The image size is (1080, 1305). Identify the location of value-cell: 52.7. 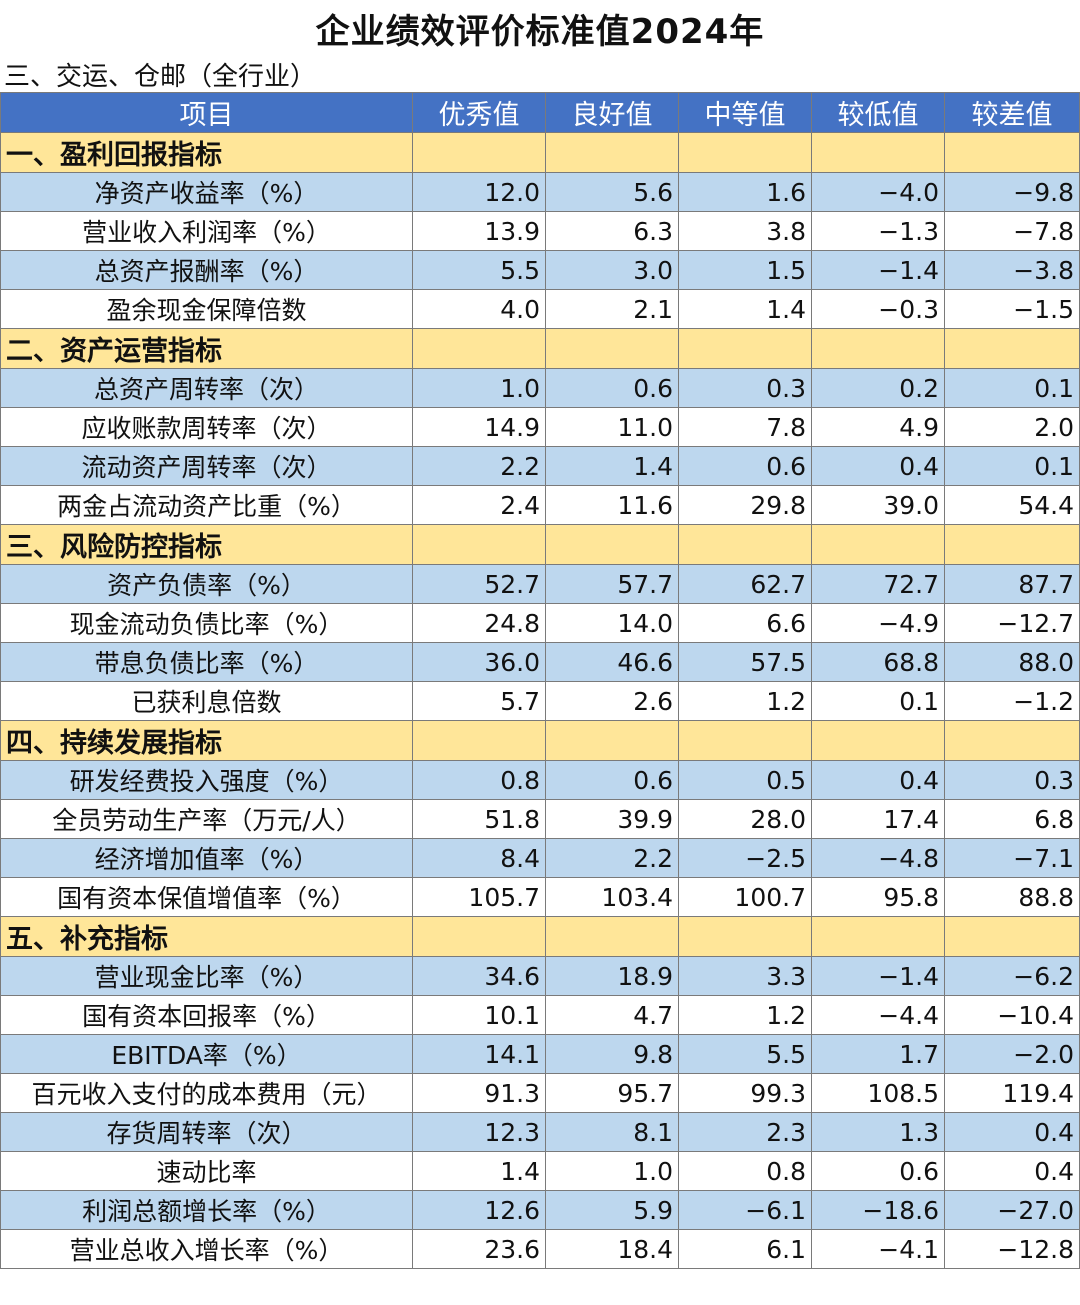
(479, 584).